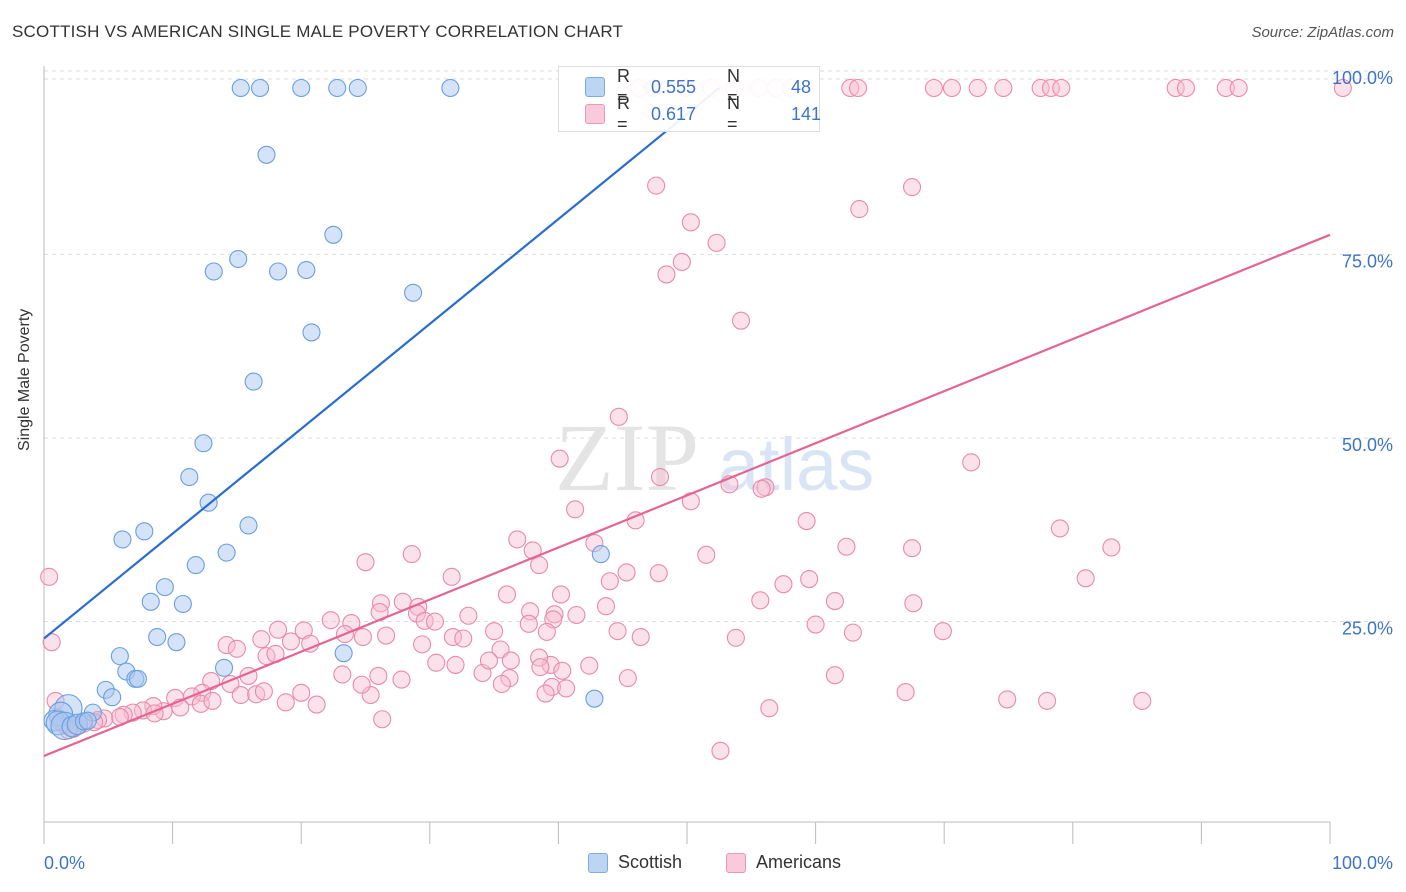 Image resolution: width=1406 pixels, height=892 pixels. What do you see at coordinates (1362, 78) in the screenshot?
I see `y-tick-label: 100.0%` at bounding box center [1362, 78].